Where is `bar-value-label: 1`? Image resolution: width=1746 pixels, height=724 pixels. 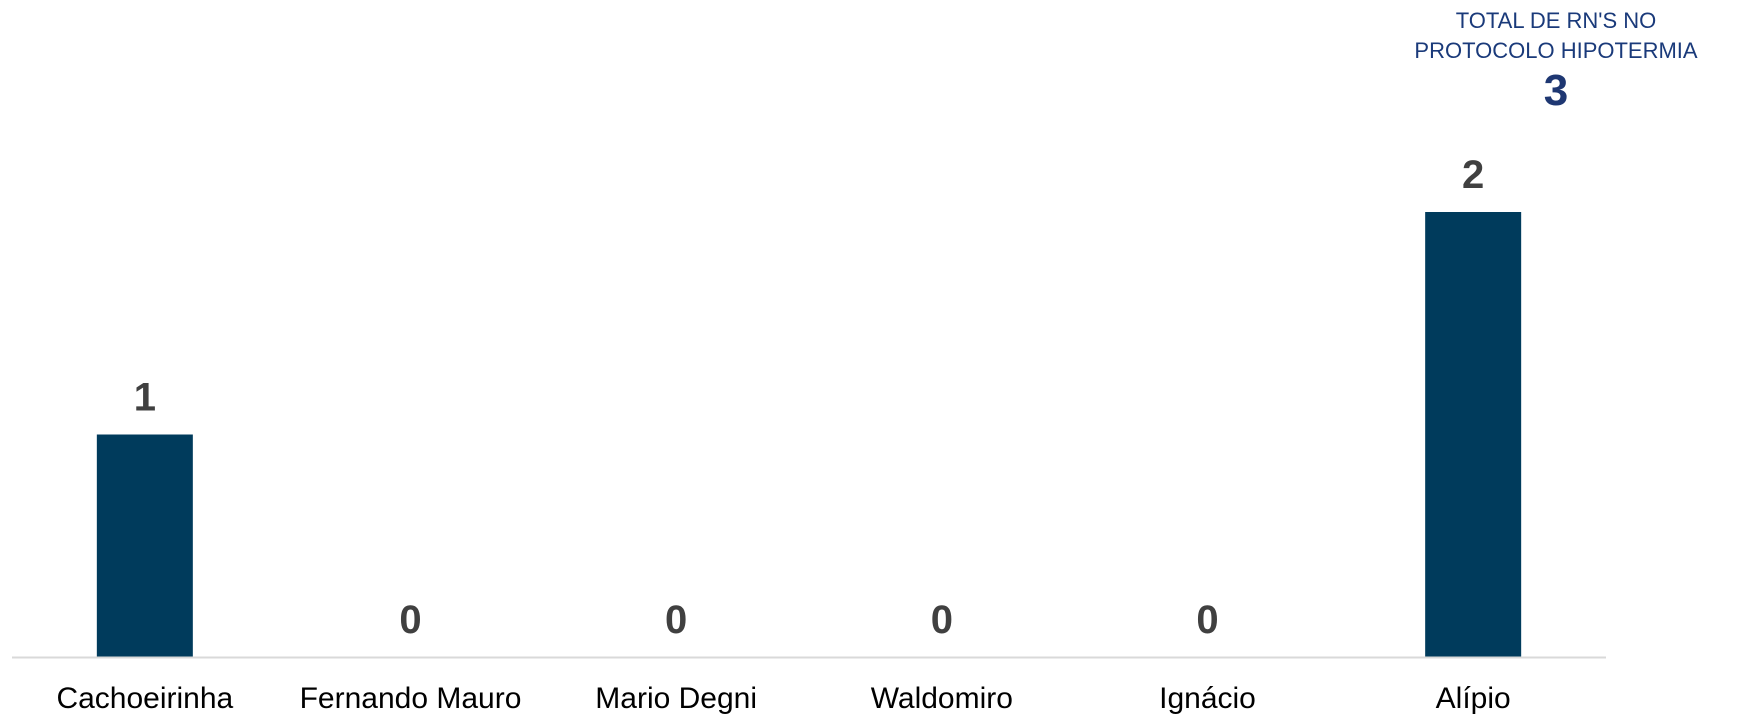
bar-value-label: 1 is located at coordinates (145, 398).